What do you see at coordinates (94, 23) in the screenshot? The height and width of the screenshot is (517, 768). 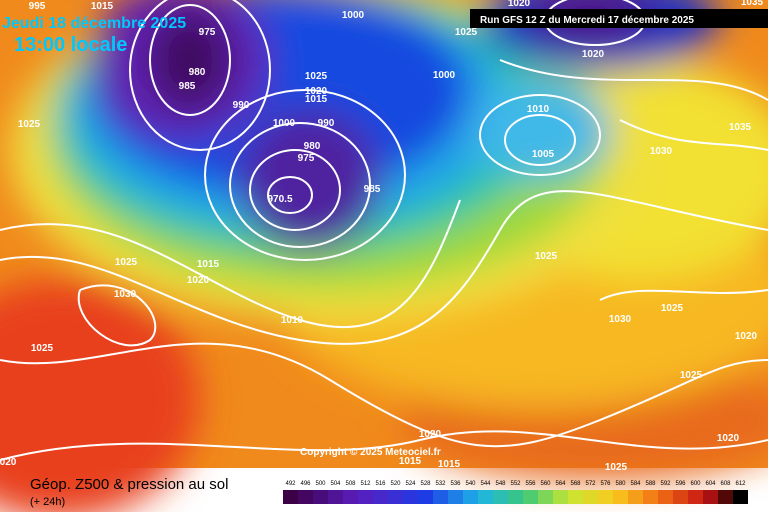 I see `date: Jeudi 18 décembre 2025` at bounding box center [94, 23].